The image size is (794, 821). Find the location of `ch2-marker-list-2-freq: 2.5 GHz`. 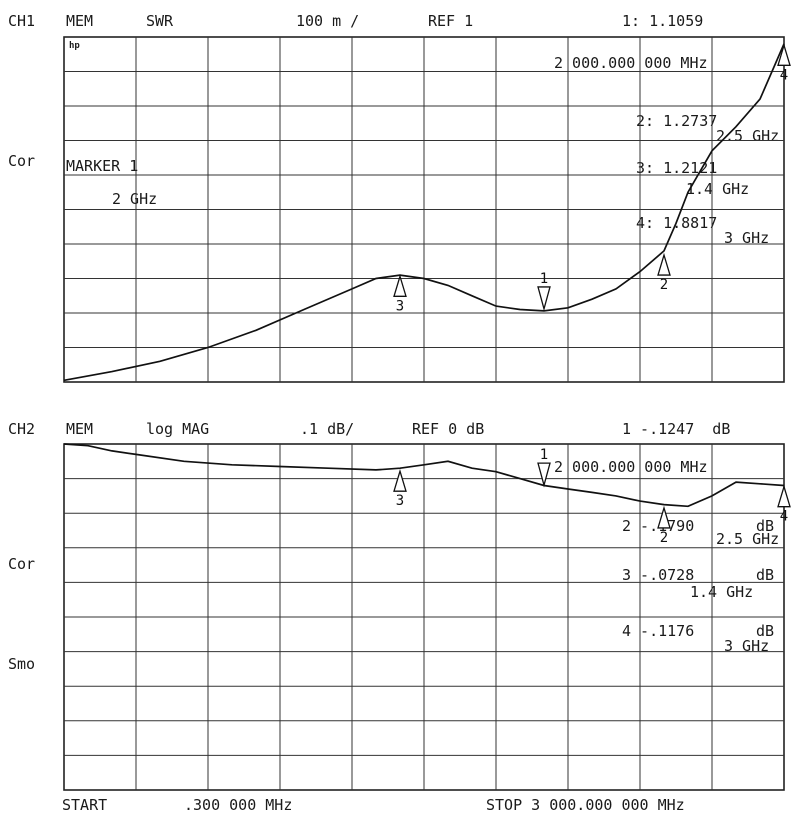

ch2-marker-list-2-freq: 2.5 GHz is located at coordinates (748, 539).